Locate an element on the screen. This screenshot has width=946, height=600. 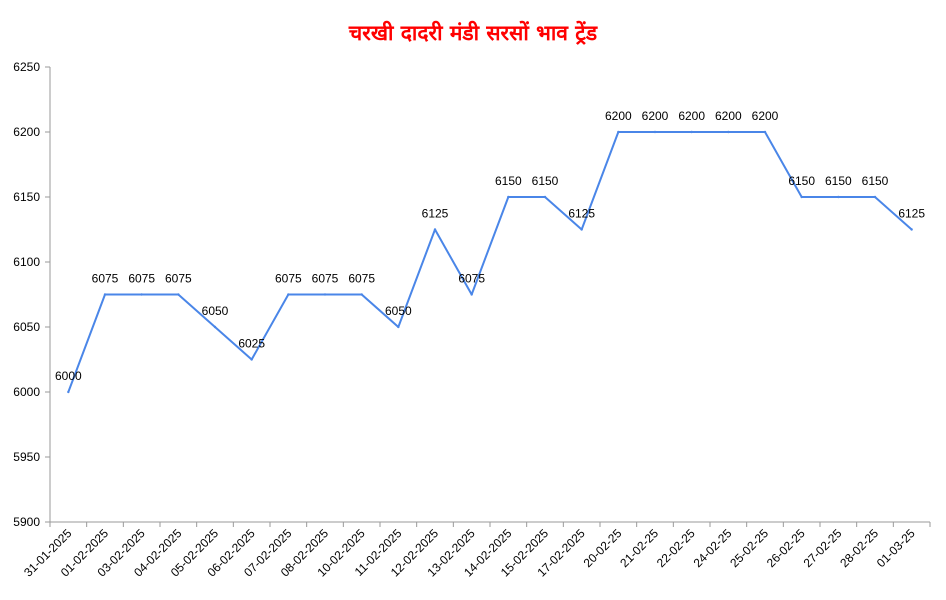
x-tick-label: 24-02-25 is located at coordinates (713, 548).